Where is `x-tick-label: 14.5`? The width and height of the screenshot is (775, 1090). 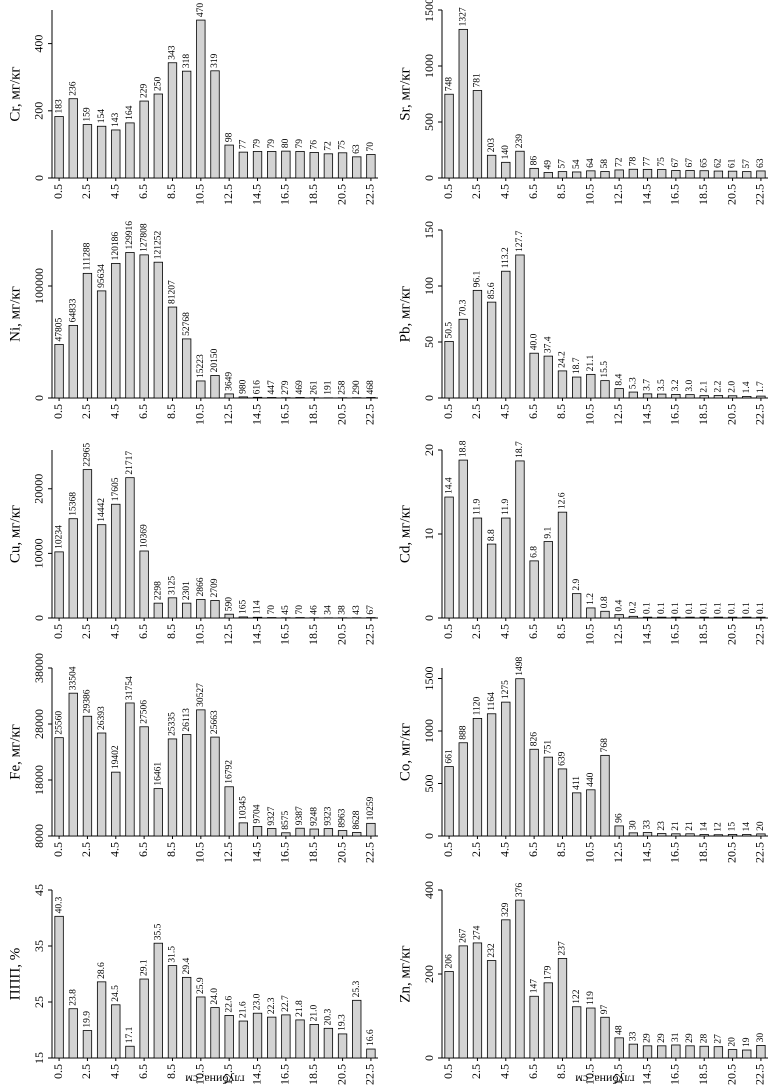 x-tick-label: 14.5 is located at coordinates (646, 852).